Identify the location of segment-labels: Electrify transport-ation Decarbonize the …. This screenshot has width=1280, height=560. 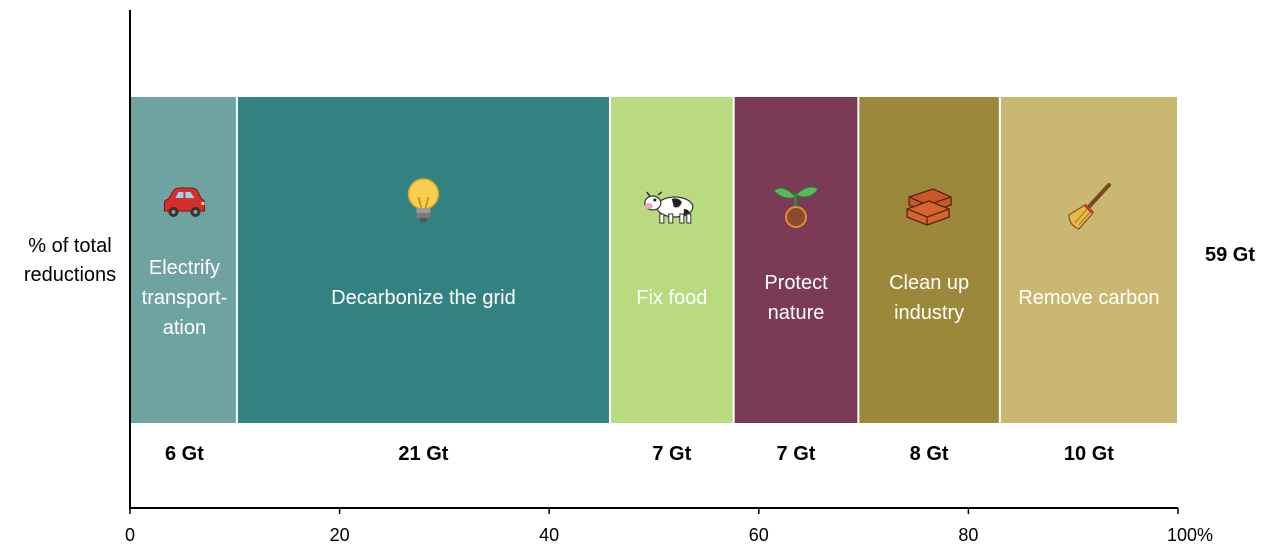
(651, 298).